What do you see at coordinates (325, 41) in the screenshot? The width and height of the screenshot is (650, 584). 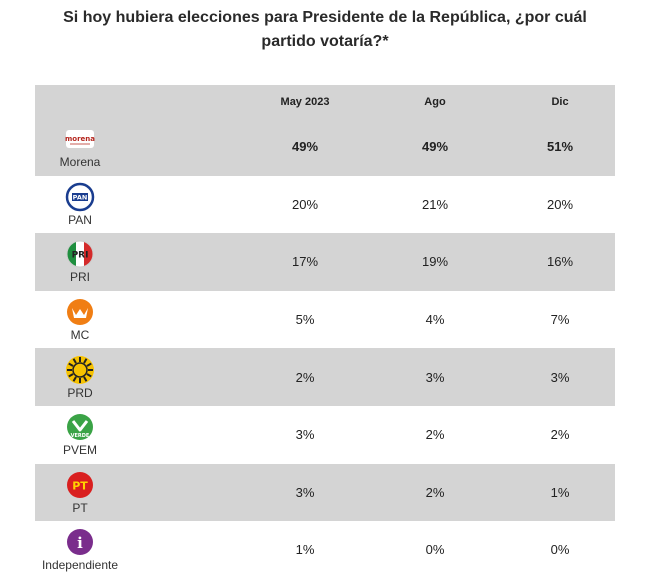 I see `title-line-2: partido votaría?*` at bounding box center [325, 41].